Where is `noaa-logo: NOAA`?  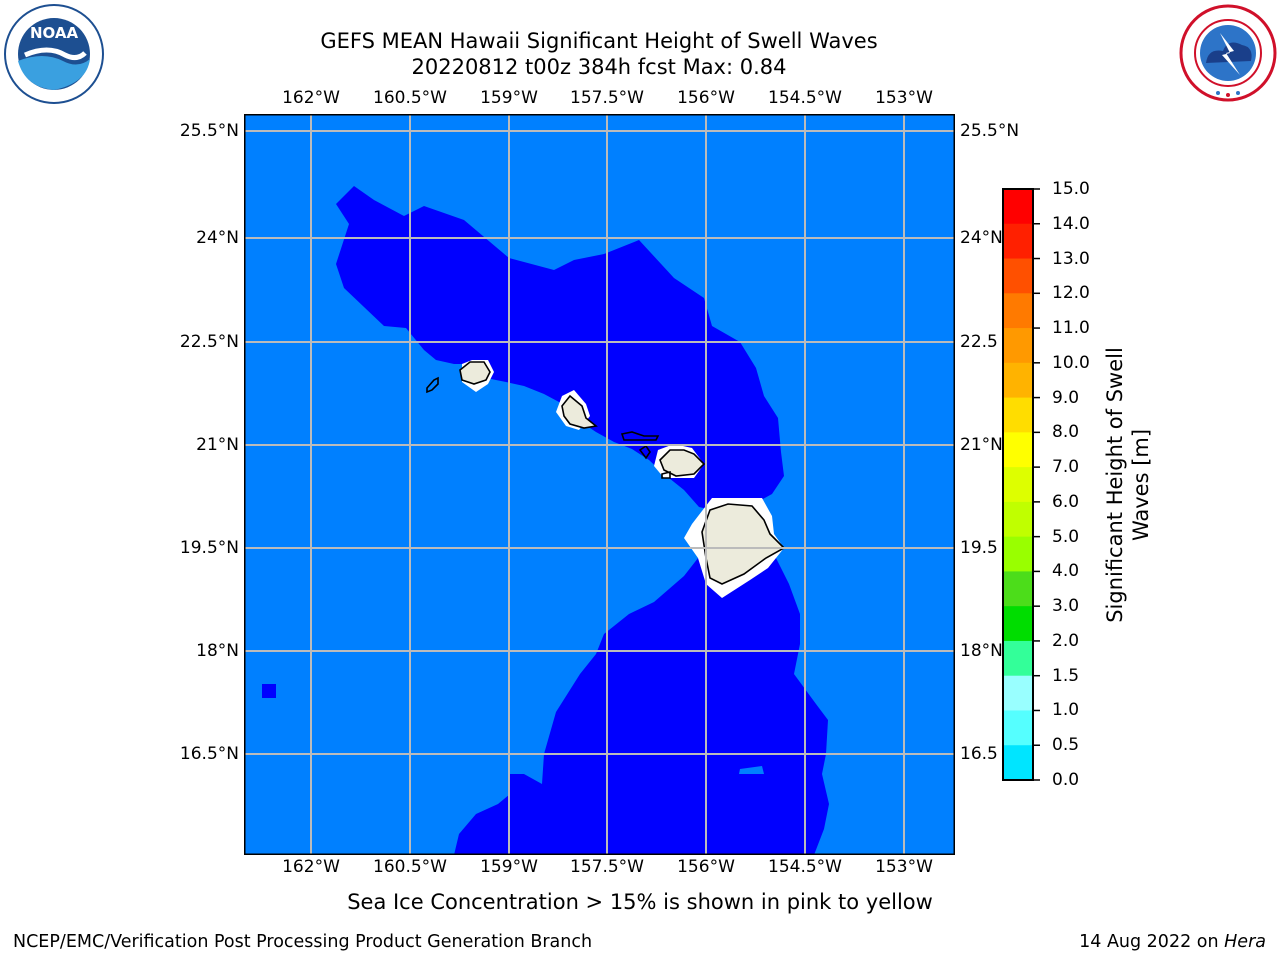
noaa-logo: NOAA is located at coordinates (54, 54).